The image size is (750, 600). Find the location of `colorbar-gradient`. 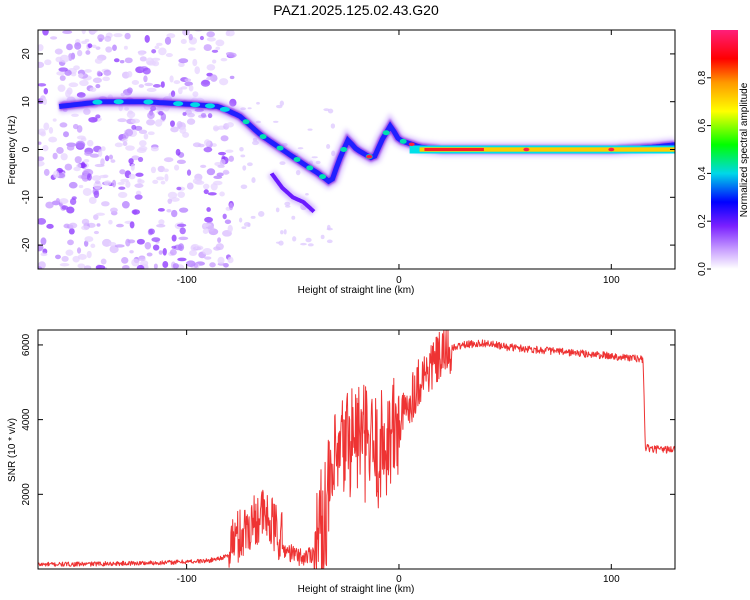

colorbar-gradient is located at coordinates (724, 149).